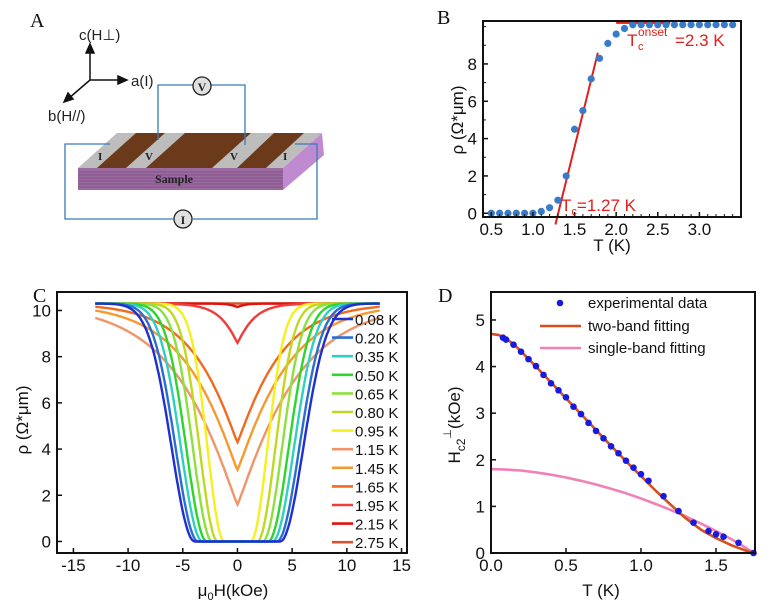  I want to click on current-wire-left, so click(118, 181).